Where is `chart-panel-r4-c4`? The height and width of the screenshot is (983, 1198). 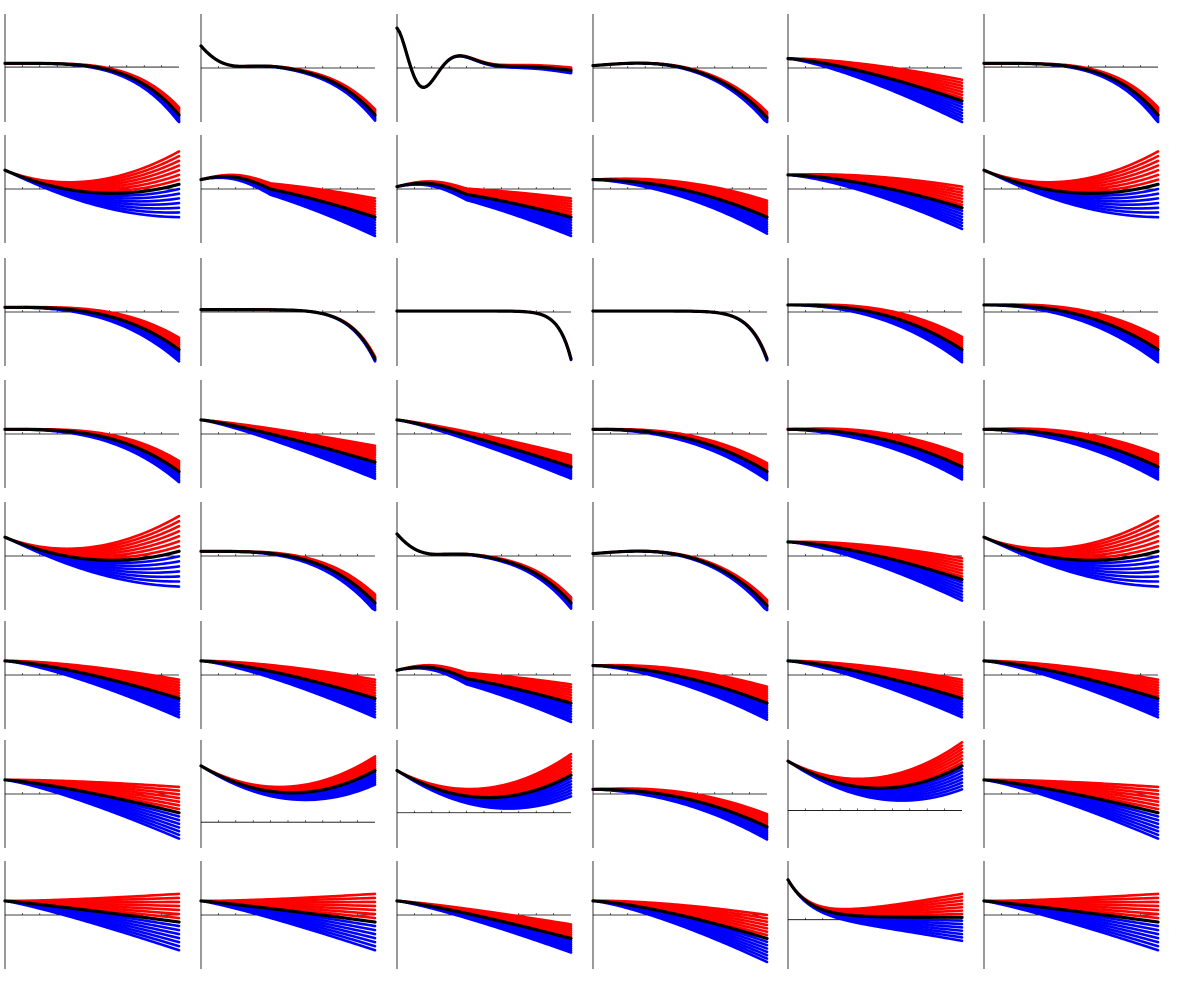
chart-panel-r4-c4 is located at coordinates (680, 434).